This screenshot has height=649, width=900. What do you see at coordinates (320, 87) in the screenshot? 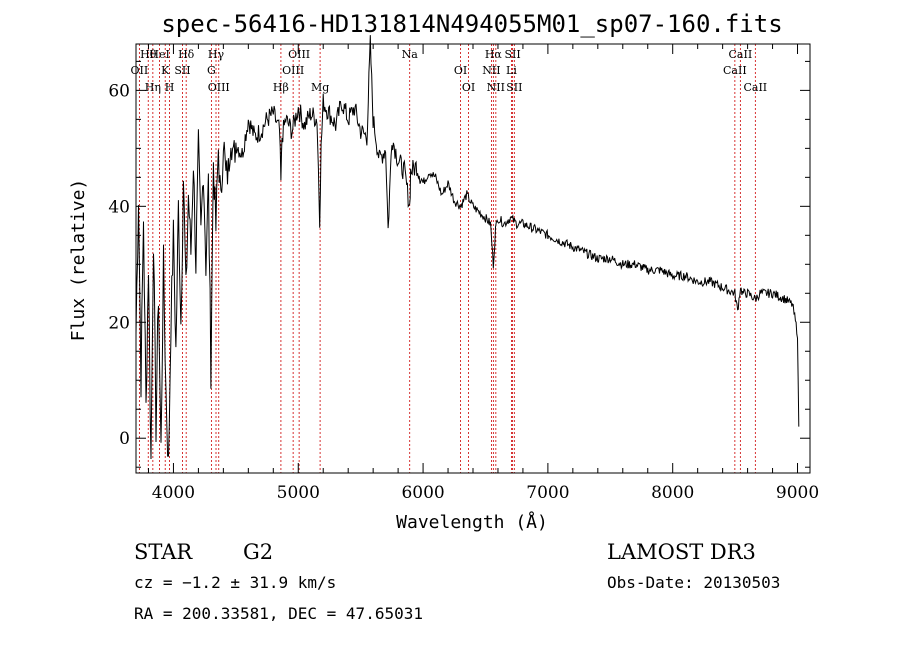
I see `spectral-line-label: Mg` at bounding box center [320, 87].